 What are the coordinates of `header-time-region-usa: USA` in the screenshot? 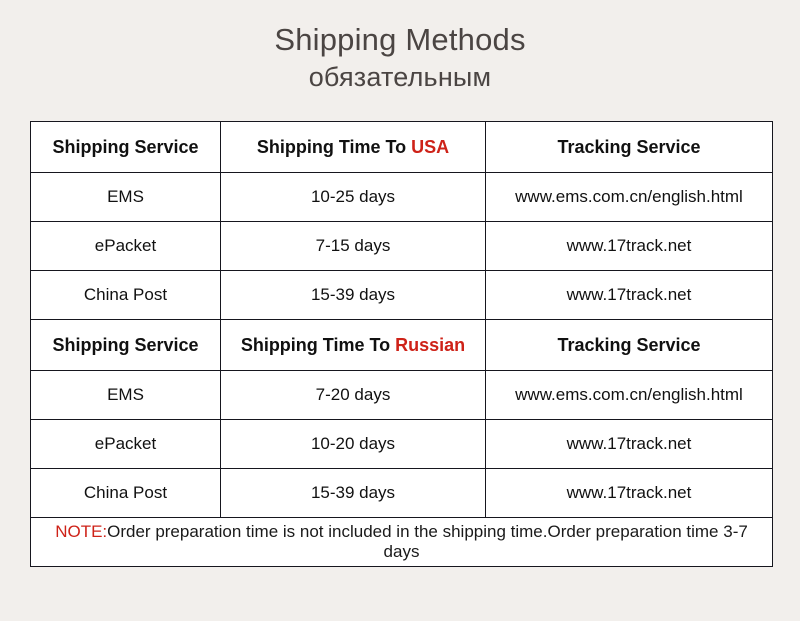 It's located at (430, 146).